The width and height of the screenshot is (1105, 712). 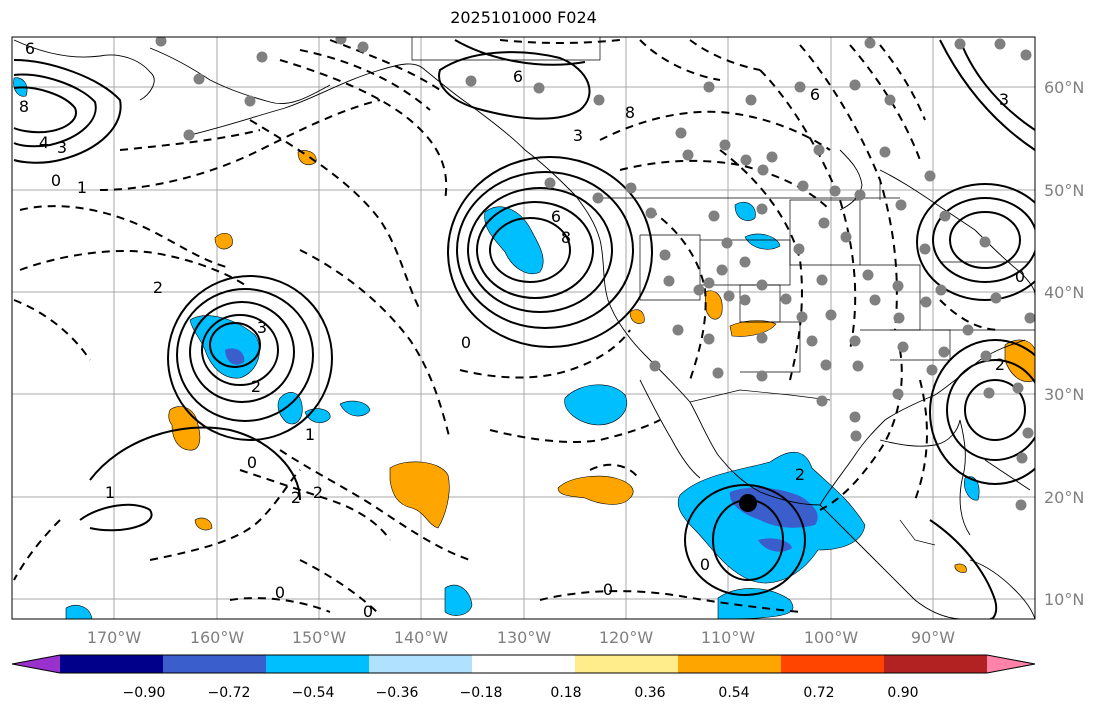 I want to click on storm-center-marker, so click(x=748, y=503).